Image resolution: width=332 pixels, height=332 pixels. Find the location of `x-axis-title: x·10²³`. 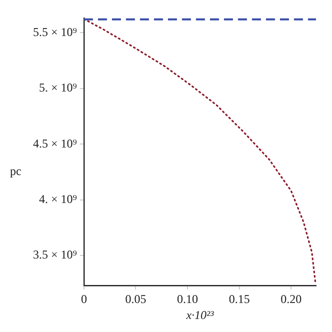

x-axis-title: x·10²³ is located at coordinates (199, 315).